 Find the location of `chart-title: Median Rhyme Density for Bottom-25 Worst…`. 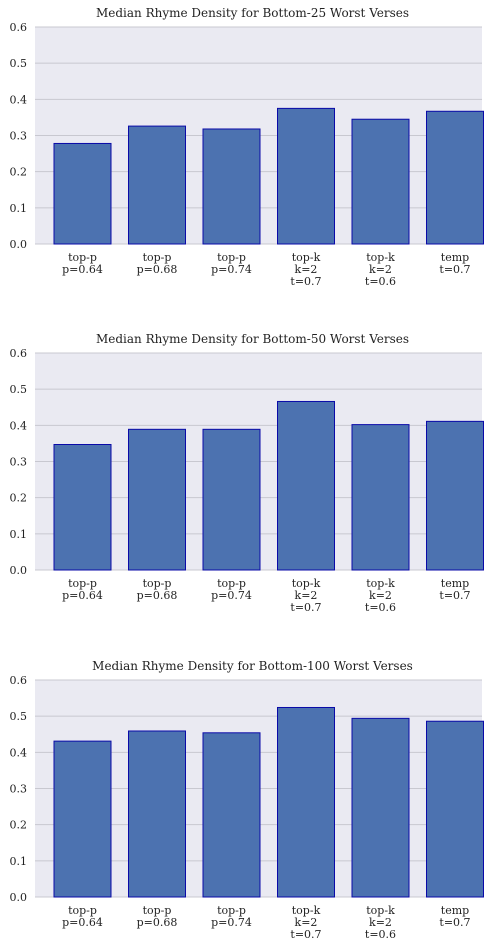

chart-title: Median Rhyme Density for Bottom-25 Worst… is located at coordinates (252, 13).